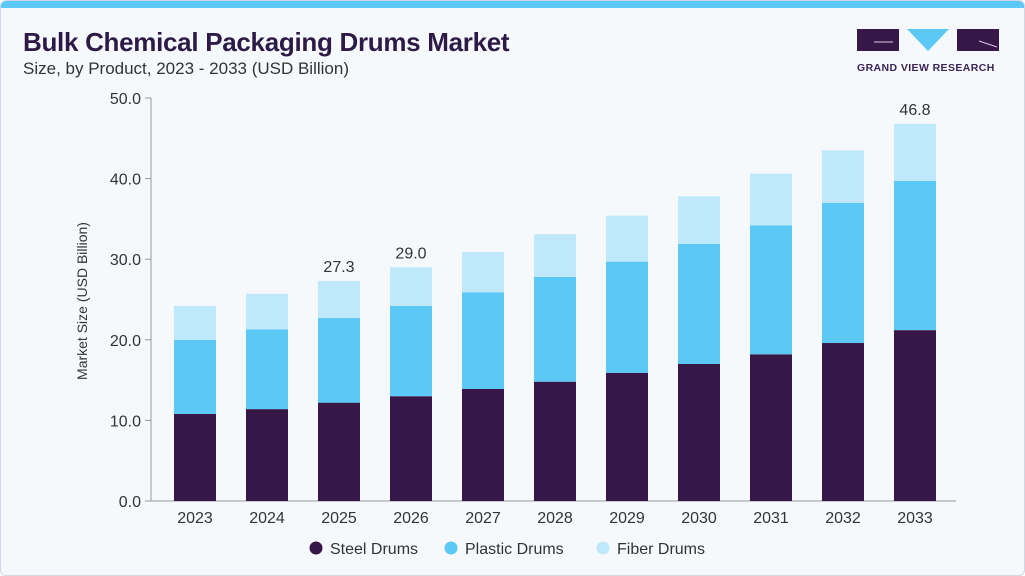 The width and height of the screenshot is (1025, 576). Describe the element at coordinates (555, 441) in the screenshot. I see `bar-segment-steel-drums-2028` at that location.